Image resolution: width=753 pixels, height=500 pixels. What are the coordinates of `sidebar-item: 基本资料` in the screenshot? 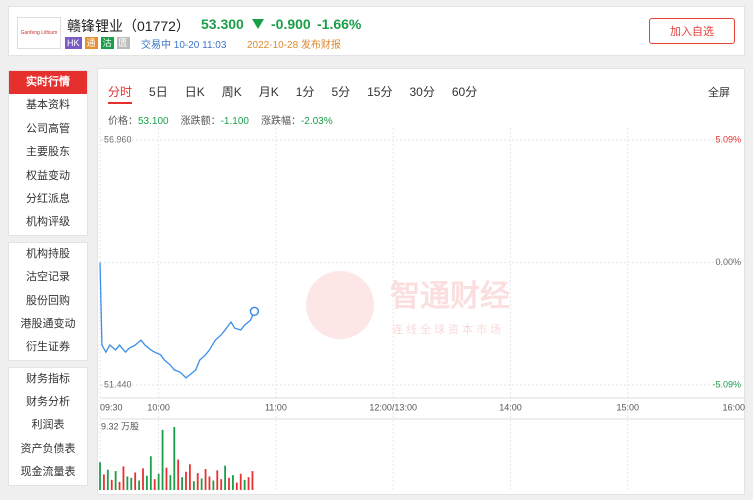 It's located at (48, 105).